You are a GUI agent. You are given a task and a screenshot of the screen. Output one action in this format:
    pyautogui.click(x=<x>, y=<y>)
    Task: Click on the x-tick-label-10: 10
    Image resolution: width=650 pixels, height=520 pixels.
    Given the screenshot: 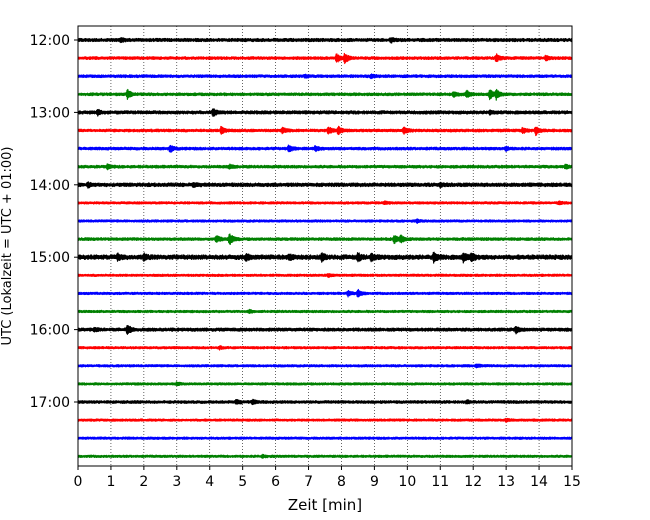 What is the action you would take?
    pyautogui.click(x=407, y=482)
    